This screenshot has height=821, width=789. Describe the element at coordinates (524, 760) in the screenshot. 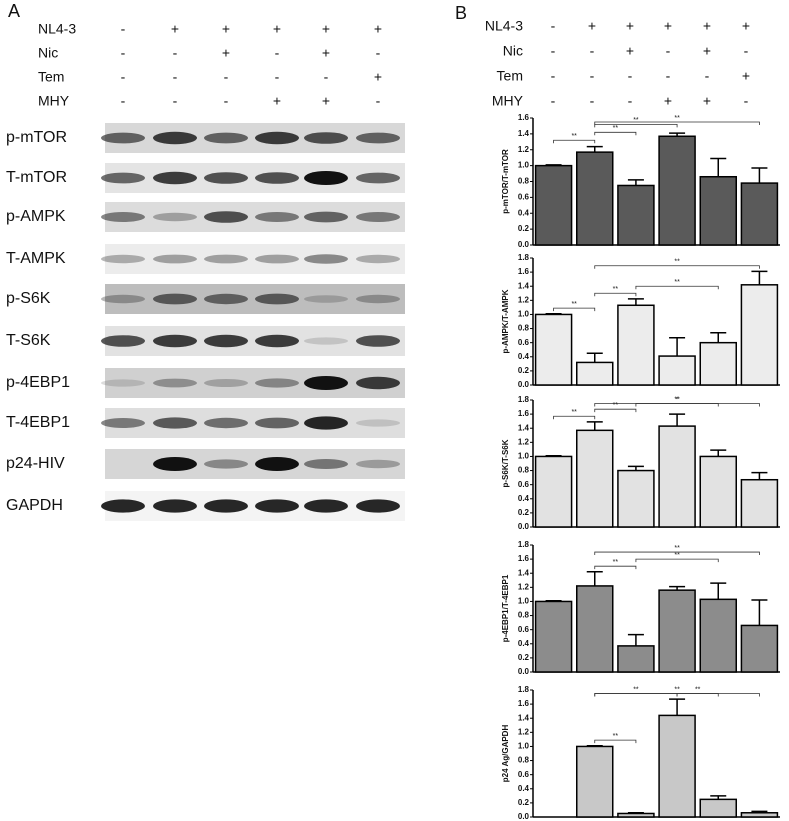

I see `y-tick-label: 0.8` at that location.